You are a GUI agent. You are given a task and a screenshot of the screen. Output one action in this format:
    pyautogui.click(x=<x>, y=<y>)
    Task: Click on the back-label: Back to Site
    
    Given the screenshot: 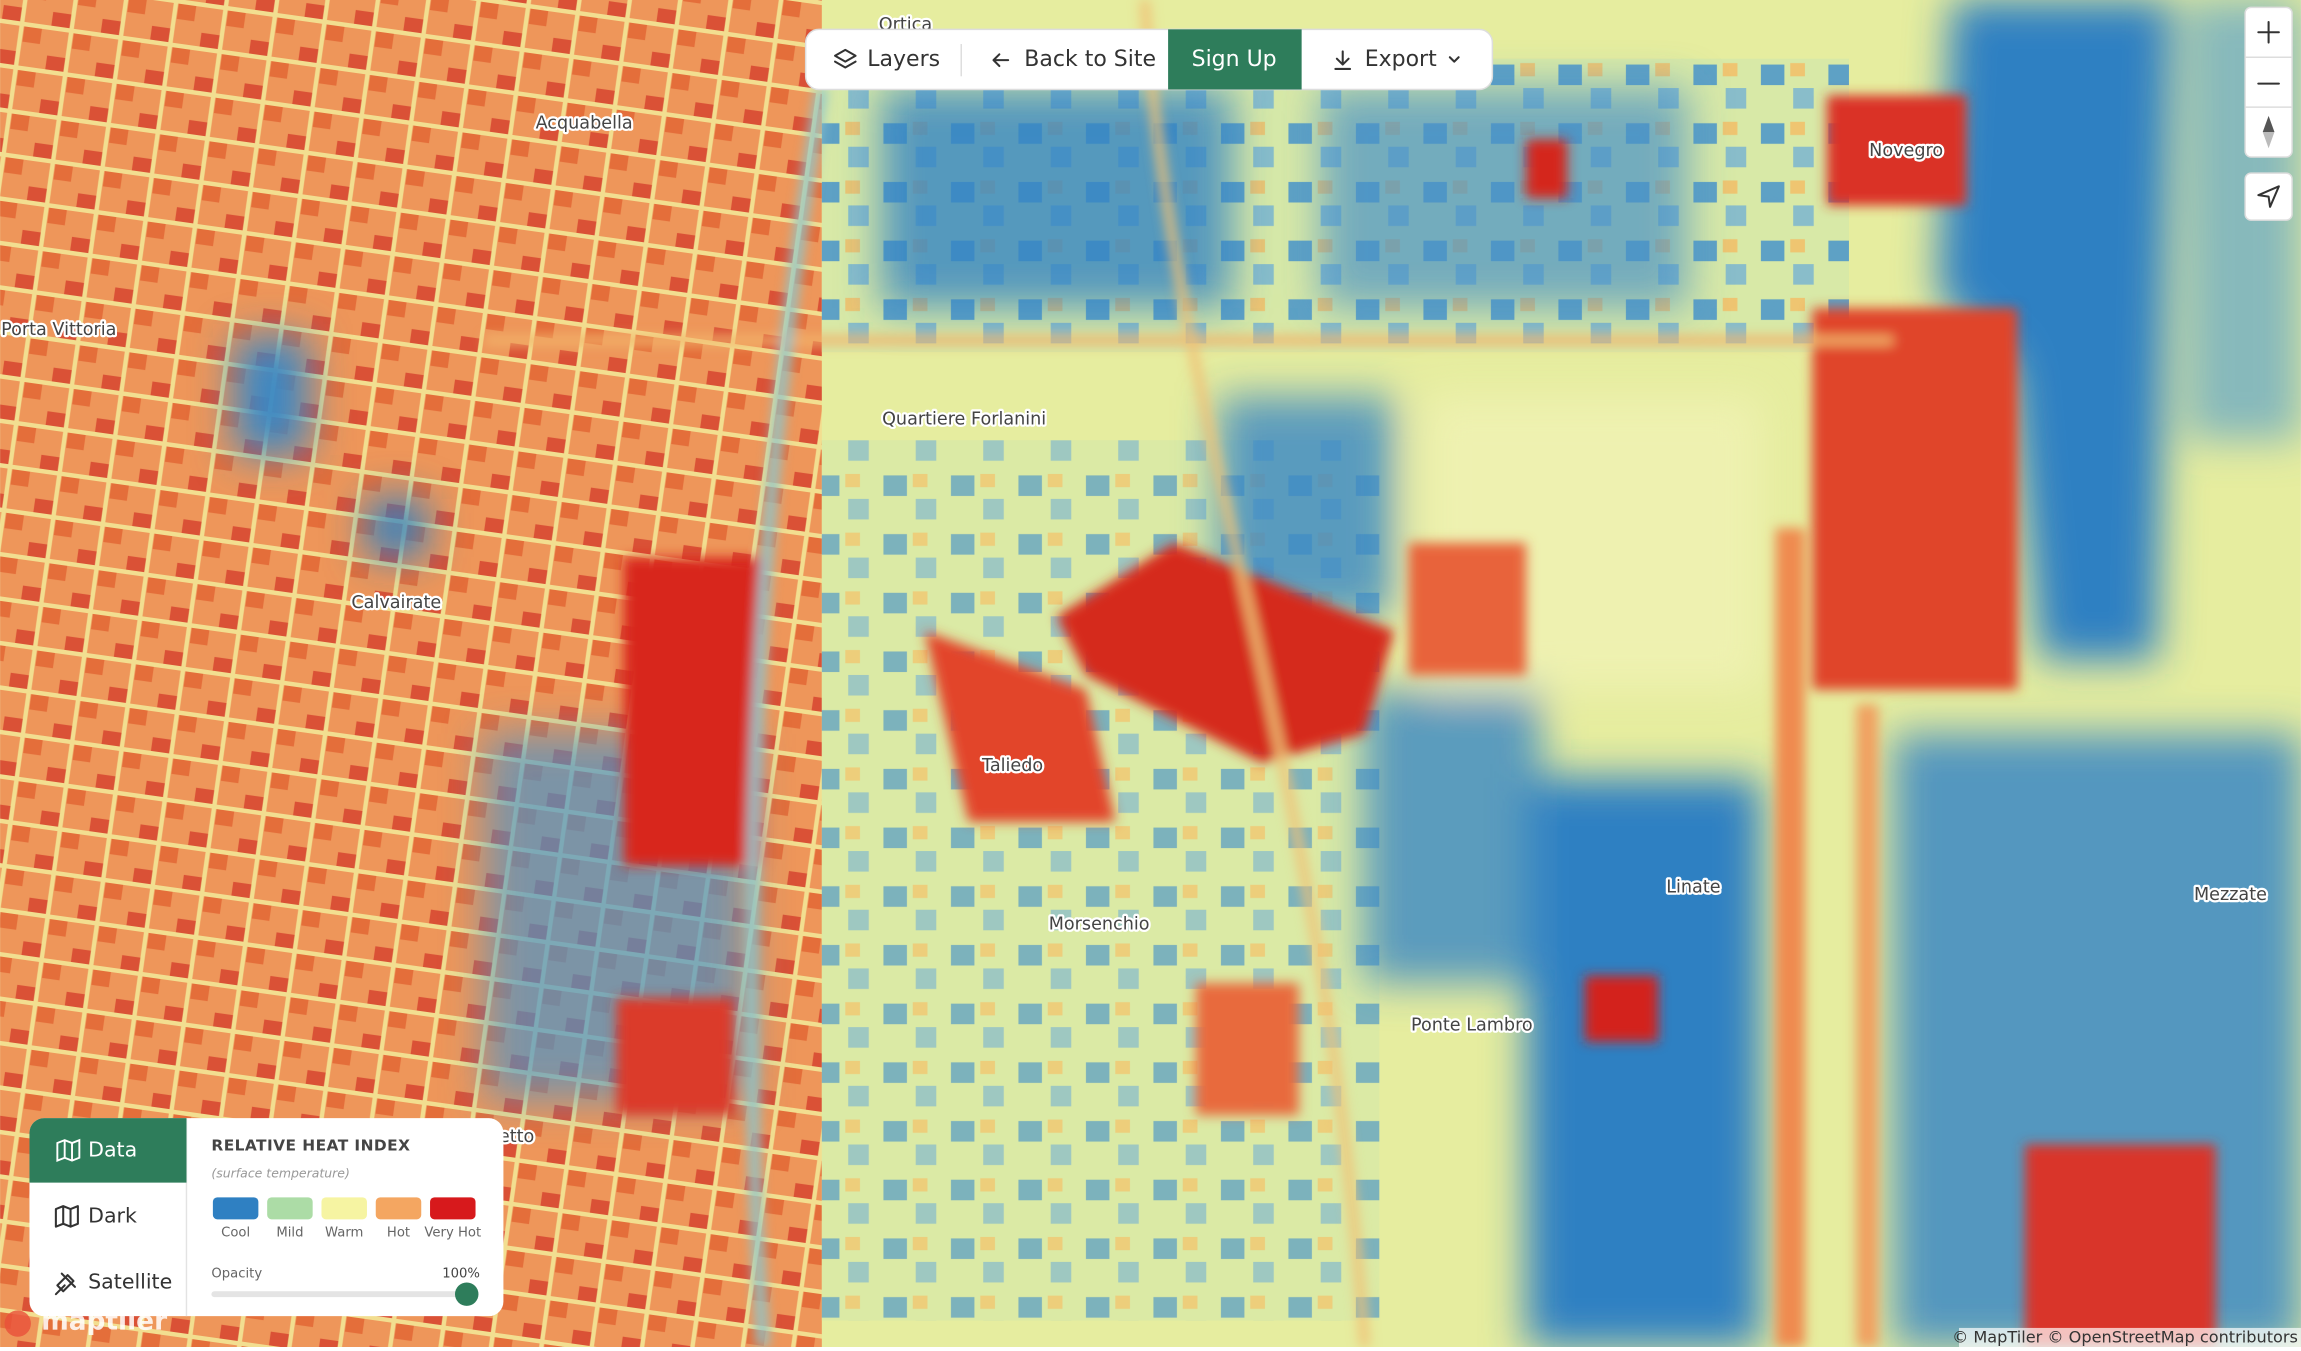 What is the action you would take?
    pyautogui.click(x=1090, y=59)
    